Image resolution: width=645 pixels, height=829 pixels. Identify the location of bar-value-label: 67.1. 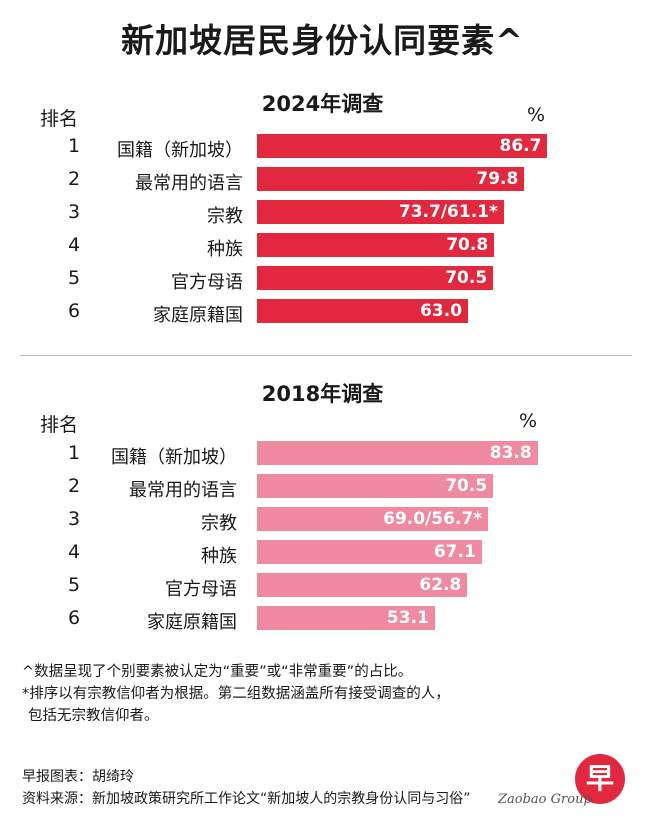
(454, 552).